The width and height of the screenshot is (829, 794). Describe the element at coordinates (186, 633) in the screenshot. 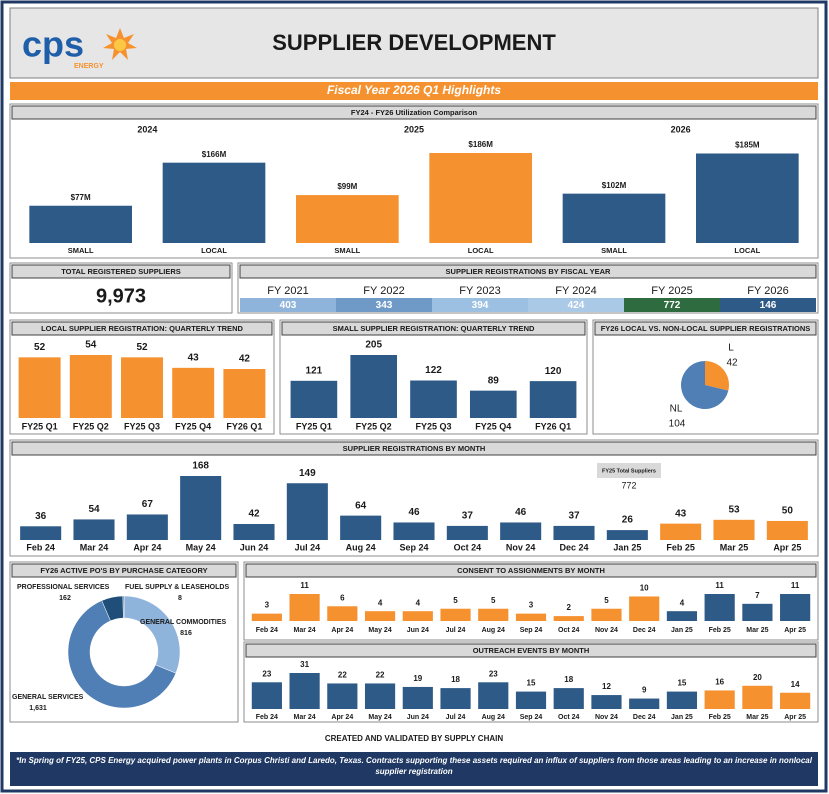

I see `slice-value: 816` at that location.